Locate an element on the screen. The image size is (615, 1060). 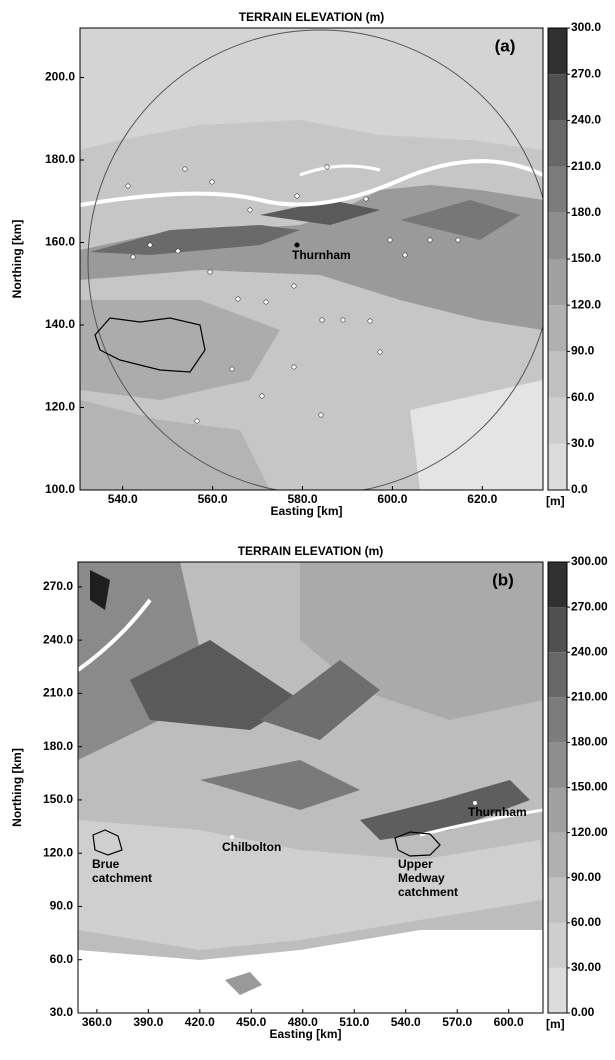
colorbar-tick-label: 0.00 is located at coordinates (583, 1012).